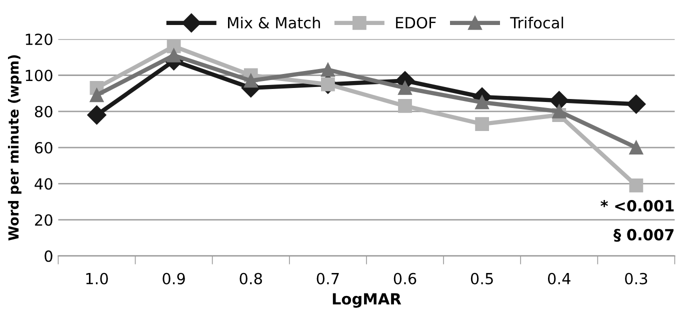  I want to click on x-tick-label: 0.6, so click(405, 278).